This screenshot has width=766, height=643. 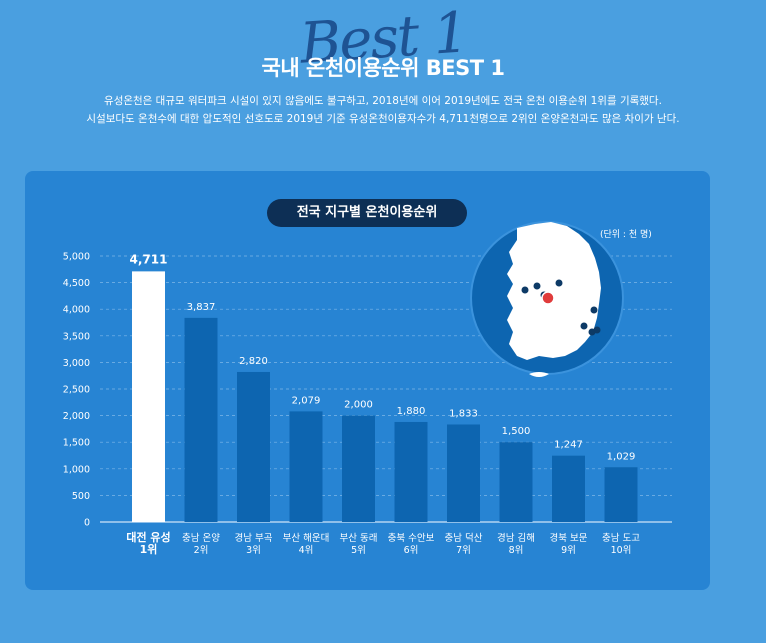 What do you see at coordinates (568, 550) in the screenshot?
I see `x-tick-label: 9위` at bounding box center [568, 550].